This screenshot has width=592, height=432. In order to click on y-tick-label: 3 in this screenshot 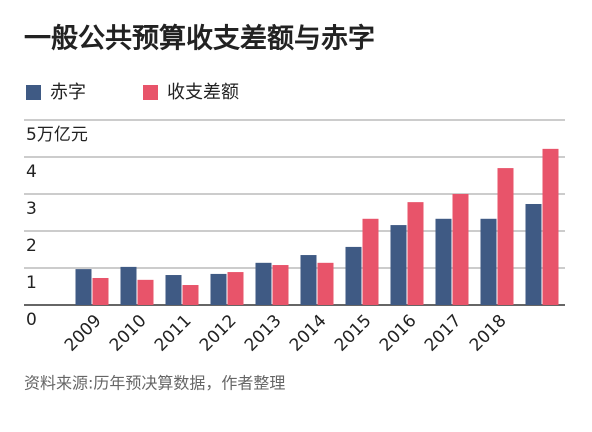, I will do `click(31, 209)`.